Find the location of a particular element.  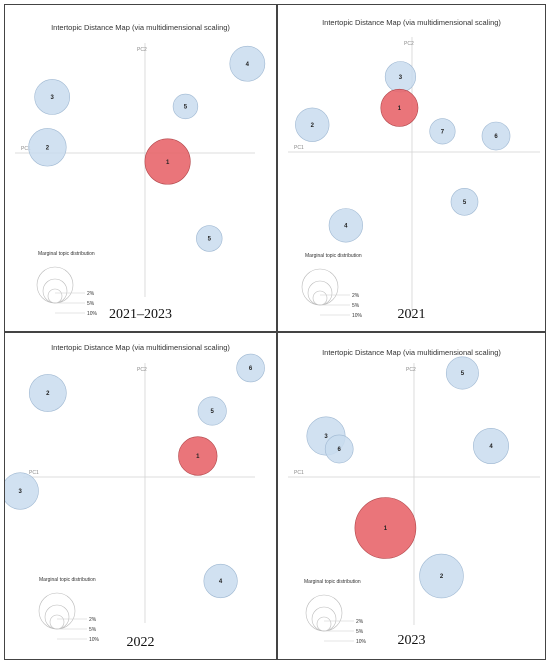

topic-label-7: 7 is located at coordinates (443, 133).